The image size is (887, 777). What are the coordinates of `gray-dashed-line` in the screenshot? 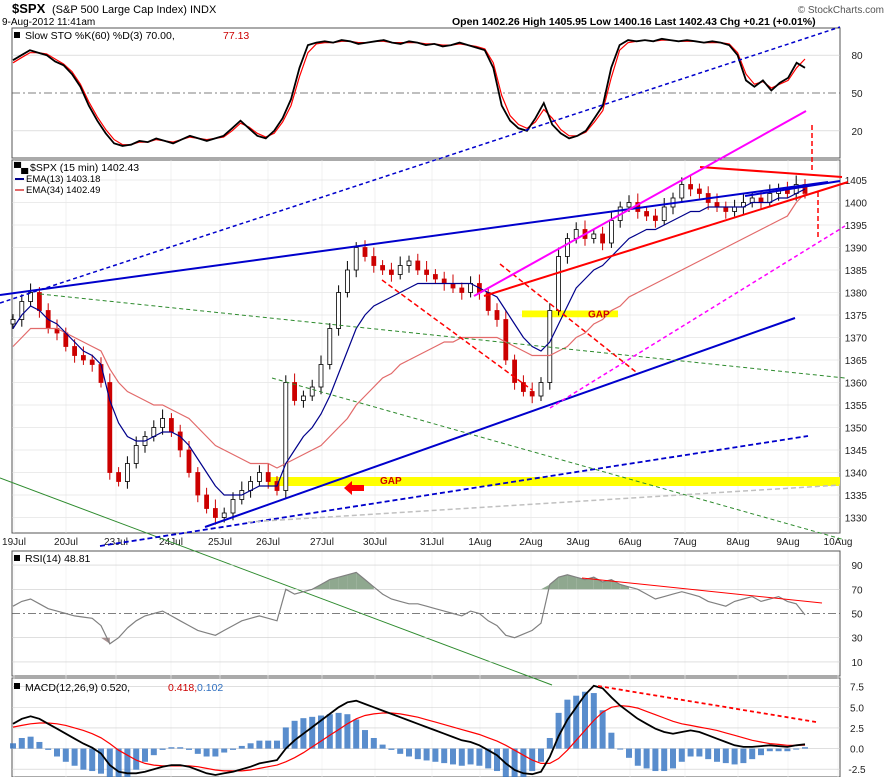 It's located at (544, 503).